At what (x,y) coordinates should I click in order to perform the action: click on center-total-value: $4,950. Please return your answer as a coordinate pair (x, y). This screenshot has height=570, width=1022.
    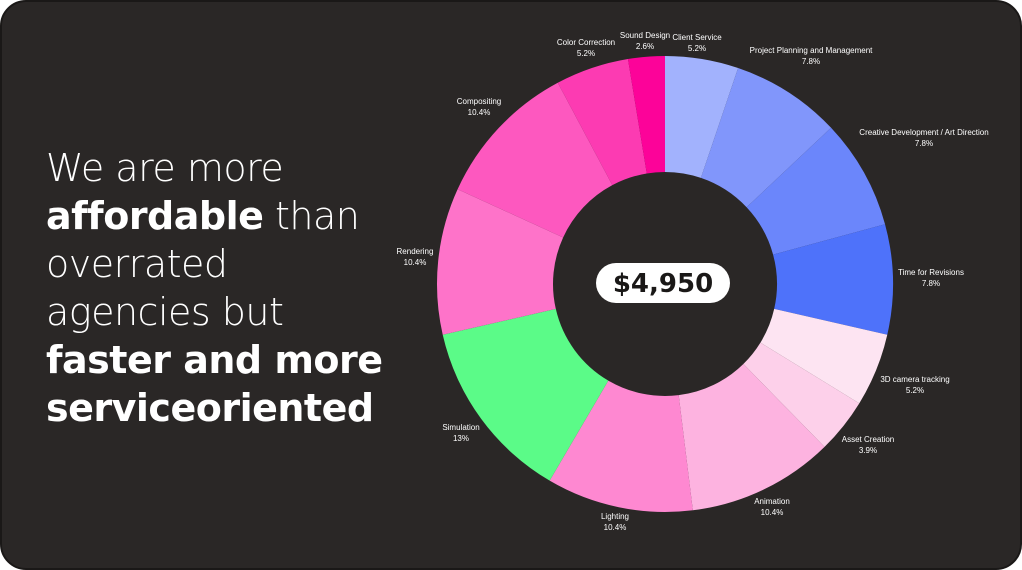
    Looking at the image, I should click on (663, 284).